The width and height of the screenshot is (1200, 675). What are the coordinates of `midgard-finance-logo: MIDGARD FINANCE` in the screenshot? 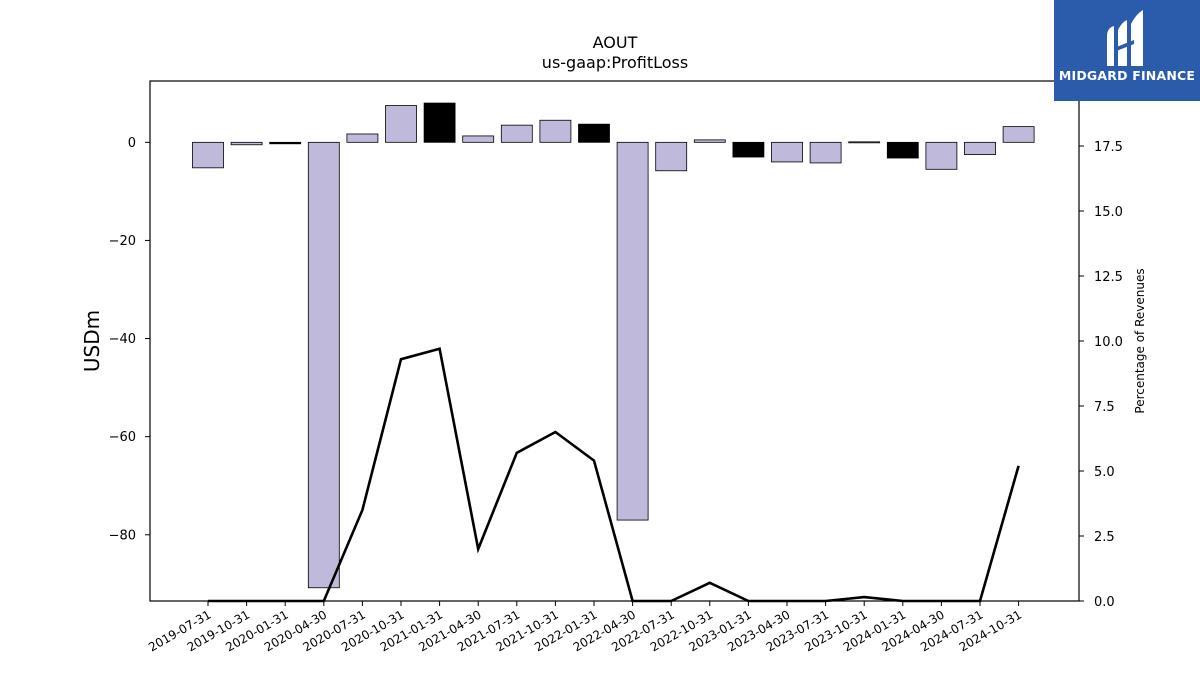 It's located at (1127, 50).